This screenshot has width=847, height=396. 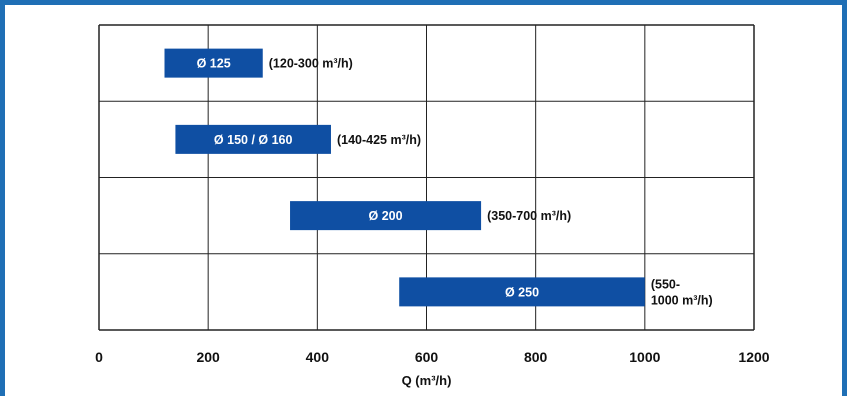 What do you see at coordinates (753, 357) in the screenshot?
I see `x-tick-label: 1200` at bounding box center [753, 357].